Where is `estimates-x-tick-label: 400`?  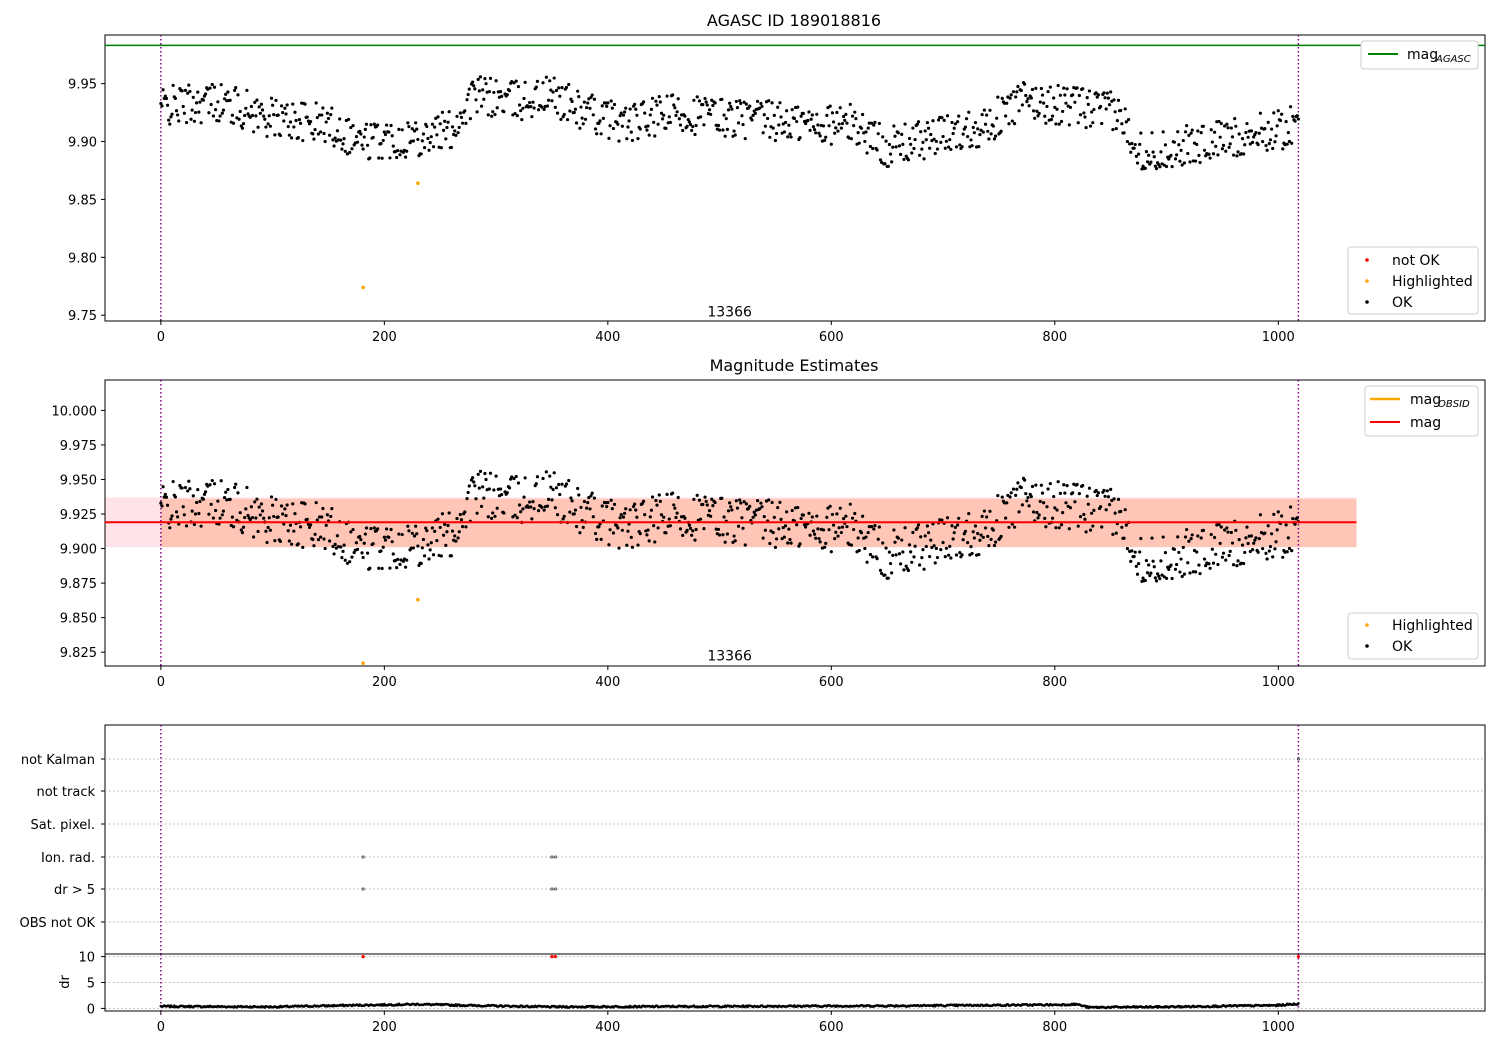
estimates-x-tick-label: 400 is located at coordinates (607, 682).